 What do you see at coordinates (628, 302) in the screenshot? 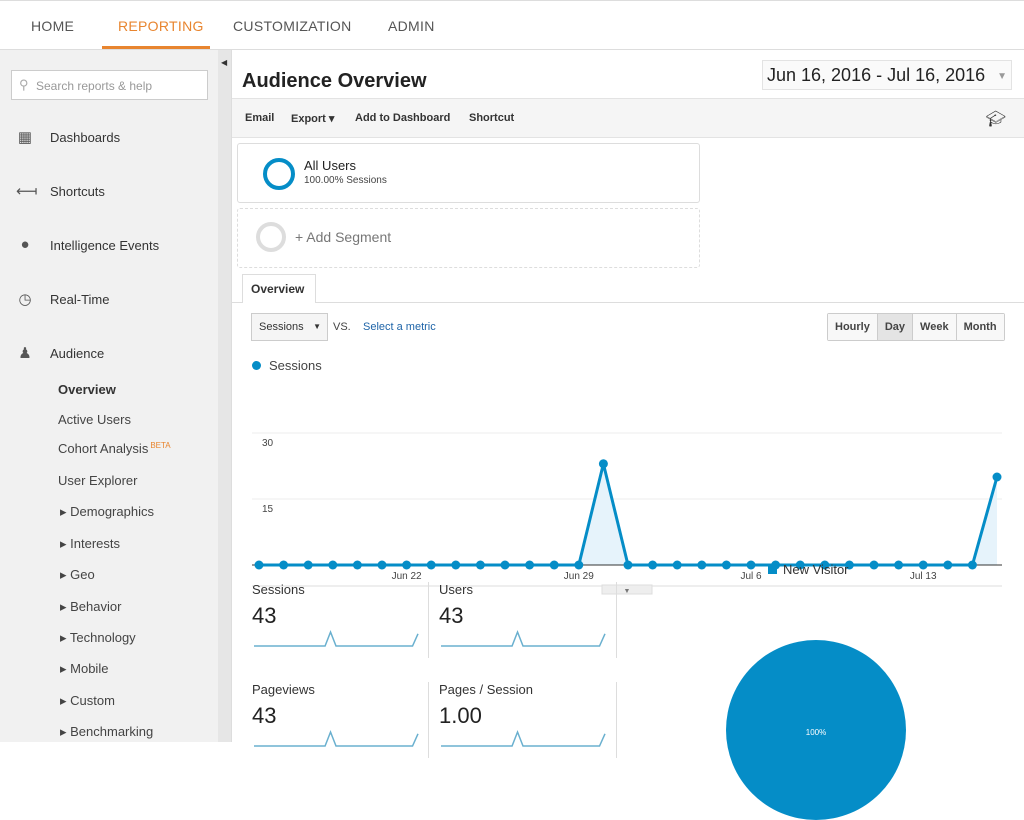
I see `tab-divider` at bounding box center [628, 302].